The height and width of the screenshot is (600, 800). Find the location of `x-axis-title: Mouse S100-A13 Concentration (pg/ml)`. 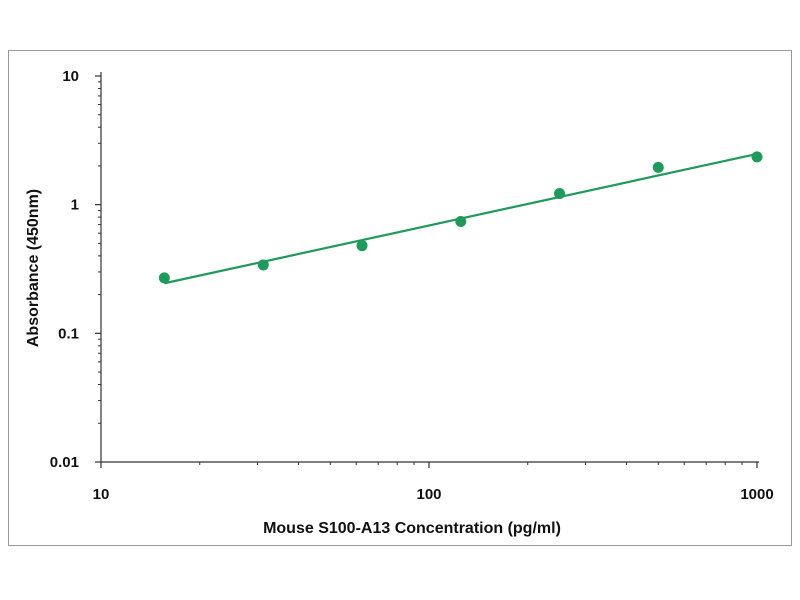

x-axis-title: Mouse S100-A13 Concentration (pg/ml) is located at coordinates (412, 528).